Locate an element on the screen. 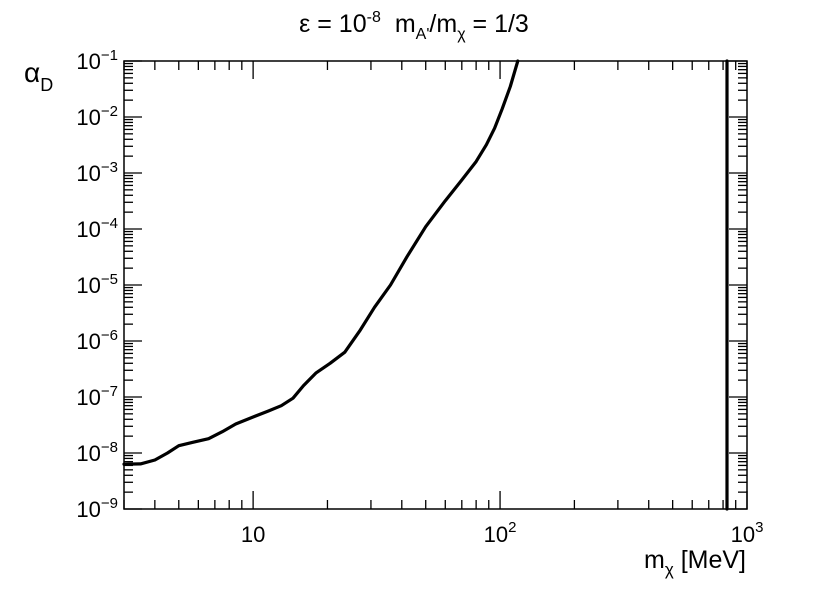 This screenshot has height=599, width=830. x-tick-label: 10³ is located at coordinates (747, 533).